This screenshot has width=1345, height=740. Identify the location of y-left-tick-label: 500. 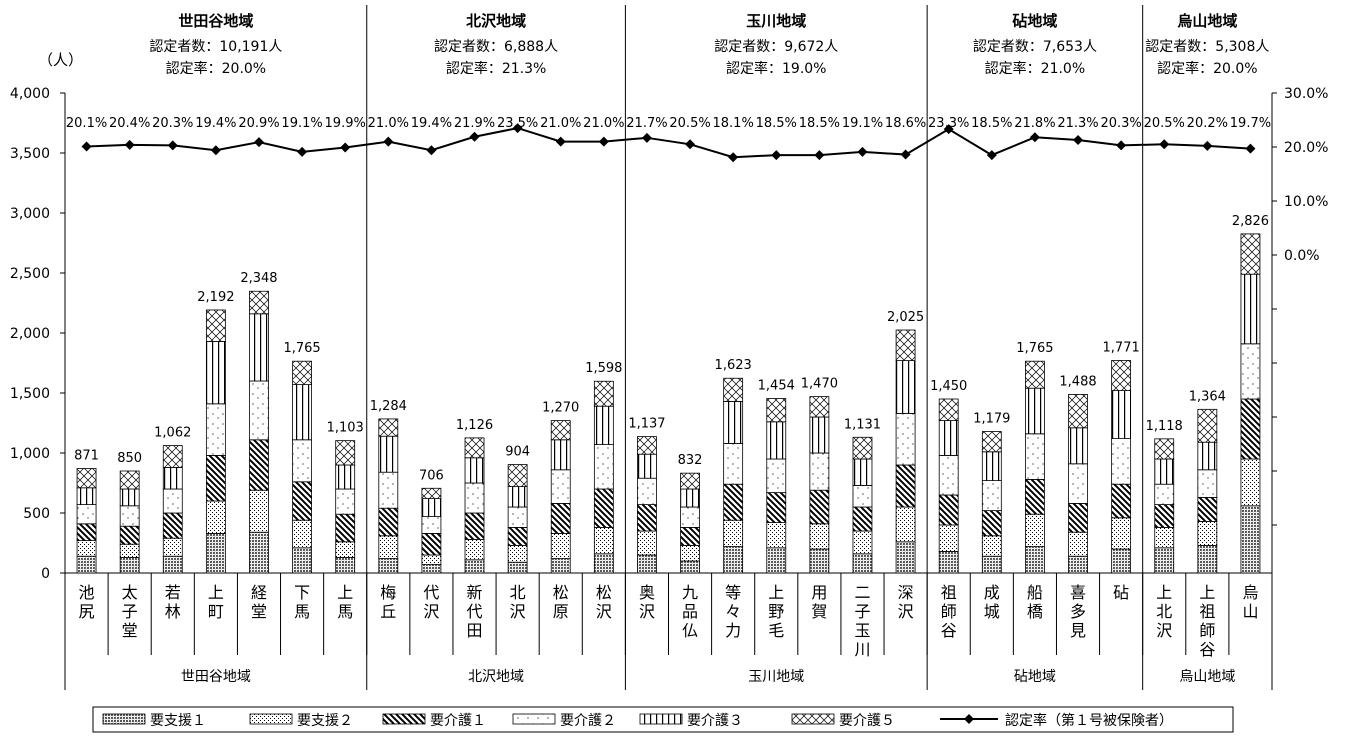
(36, 514).